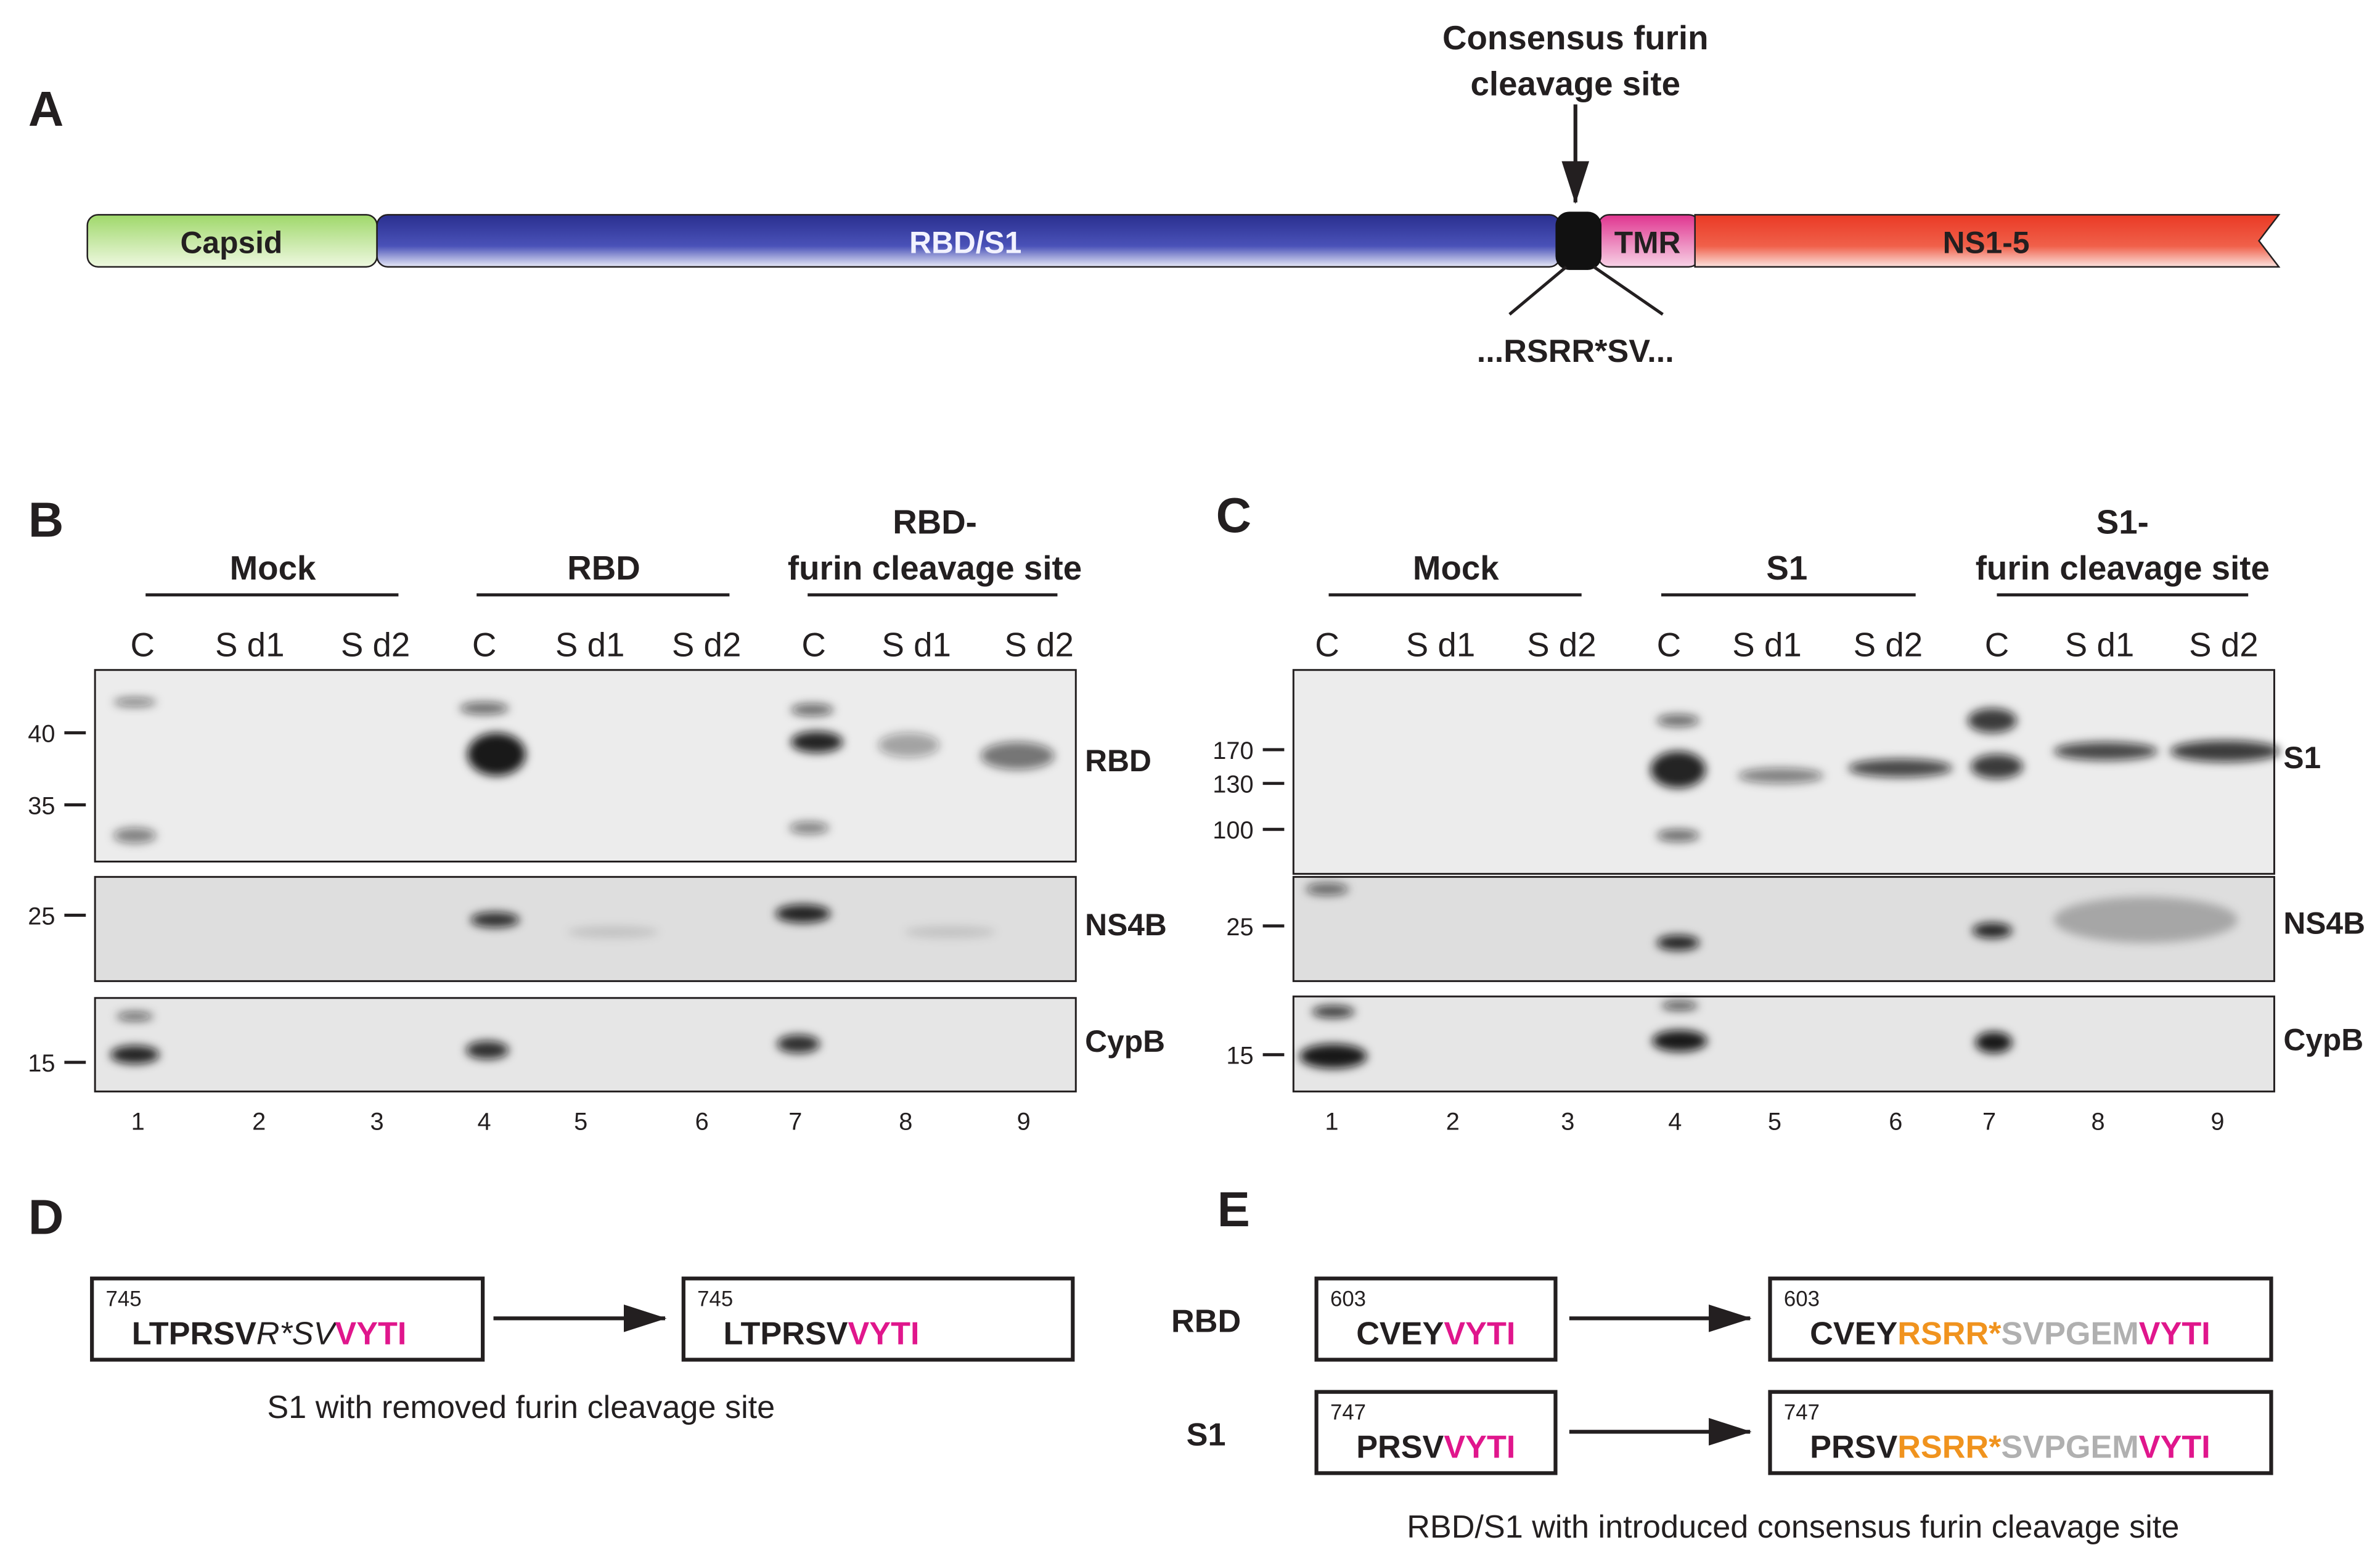 The height and width of the screenshot is (1553, 2380). Describe the element at coordinates (41, 805) in the screenshot. I see `marker-label: 35` at that location.